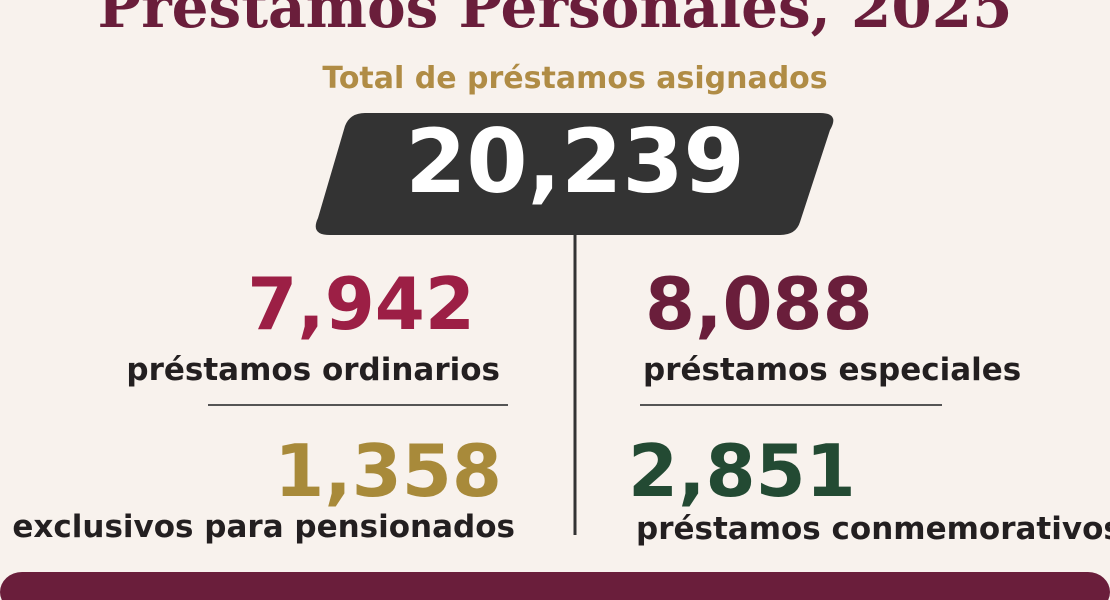 The height and width of the screenshot is (600, 1110). I want to click on stat-value: 1,358, so click(388, 471).